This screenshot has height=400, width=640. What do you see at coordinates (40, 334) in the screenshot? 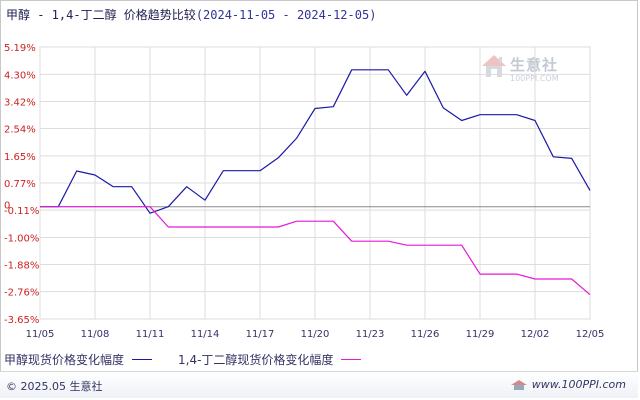
I see `x-tick-label: 11/05` at bounding box center [40, 334].